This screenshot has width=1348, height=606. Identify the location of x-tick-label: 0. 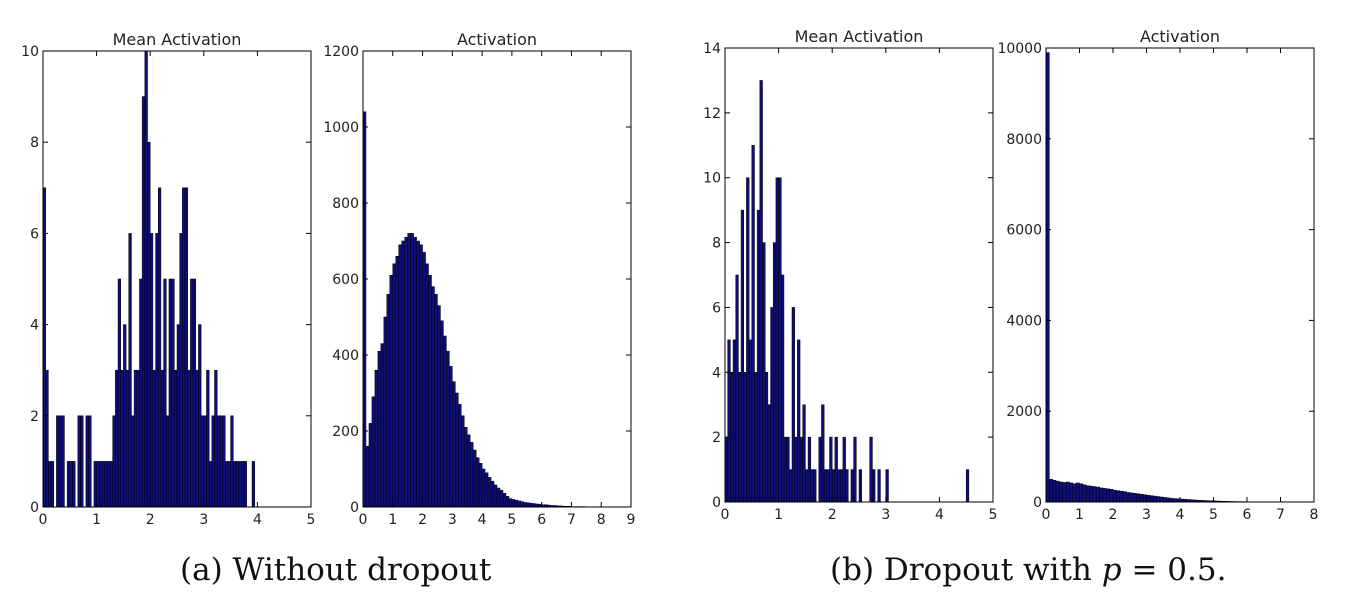
(43, 520).